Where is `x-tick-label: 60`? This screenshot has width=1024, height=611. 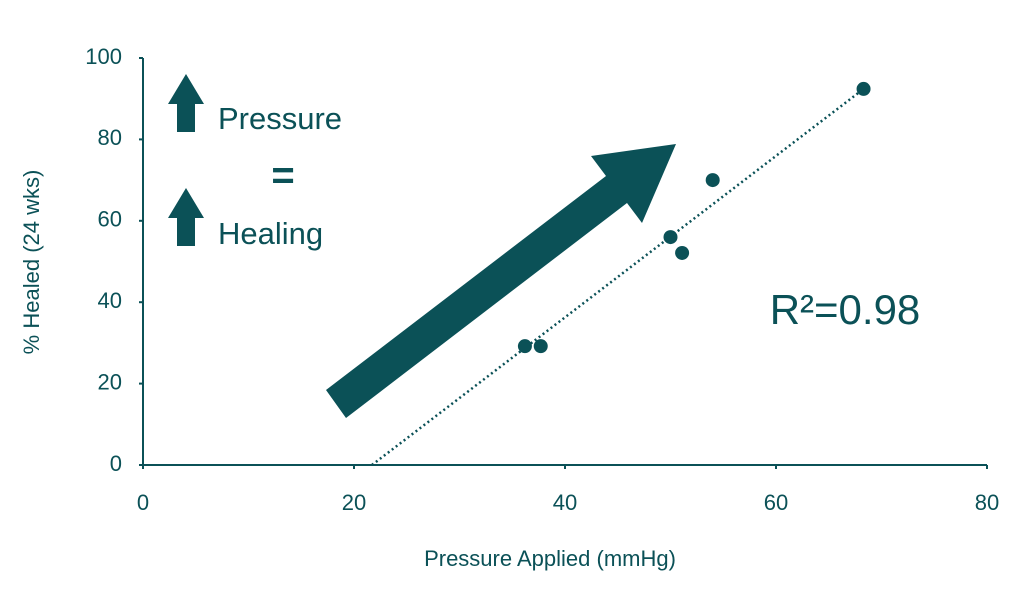 x-tick-label: 60 is located at coordinates (776, 502).